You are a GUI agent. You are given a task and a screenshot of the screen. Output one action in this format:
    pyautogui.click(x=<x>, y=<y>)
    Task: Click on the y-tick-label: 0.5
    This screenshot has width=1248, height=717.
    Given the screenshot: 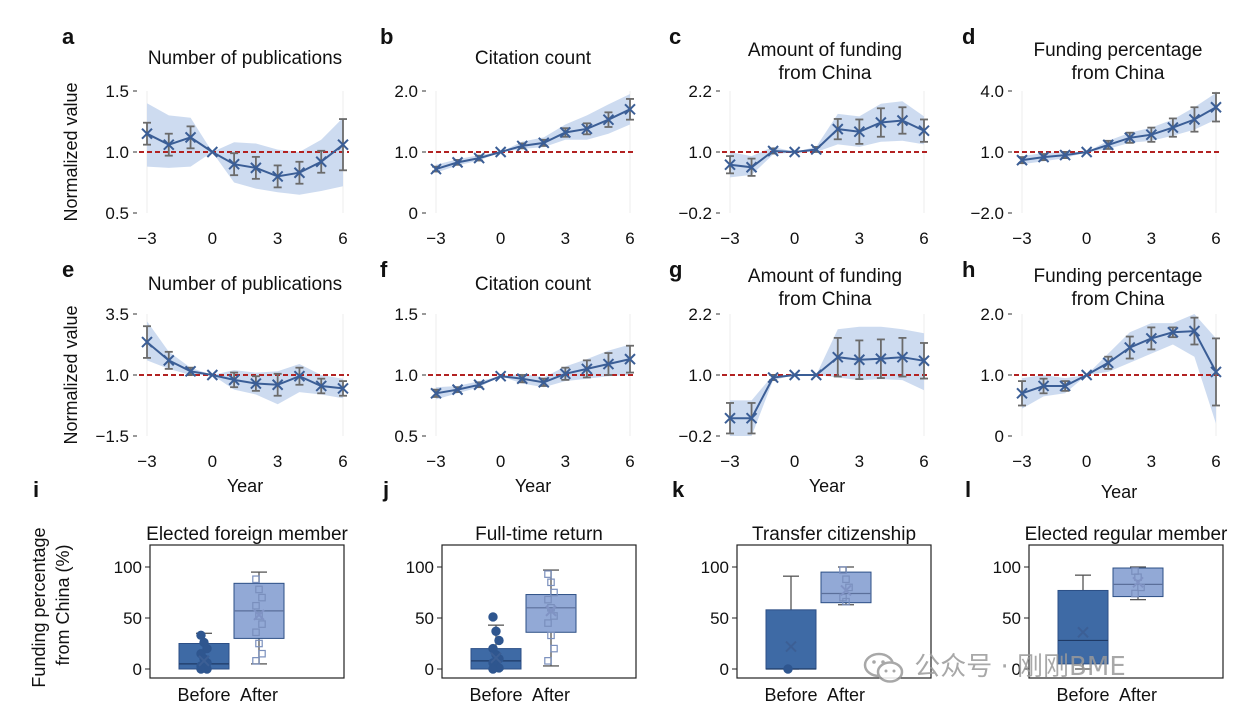 What is the action you would take?
    pyautogui.click(x=406, y=436)
    